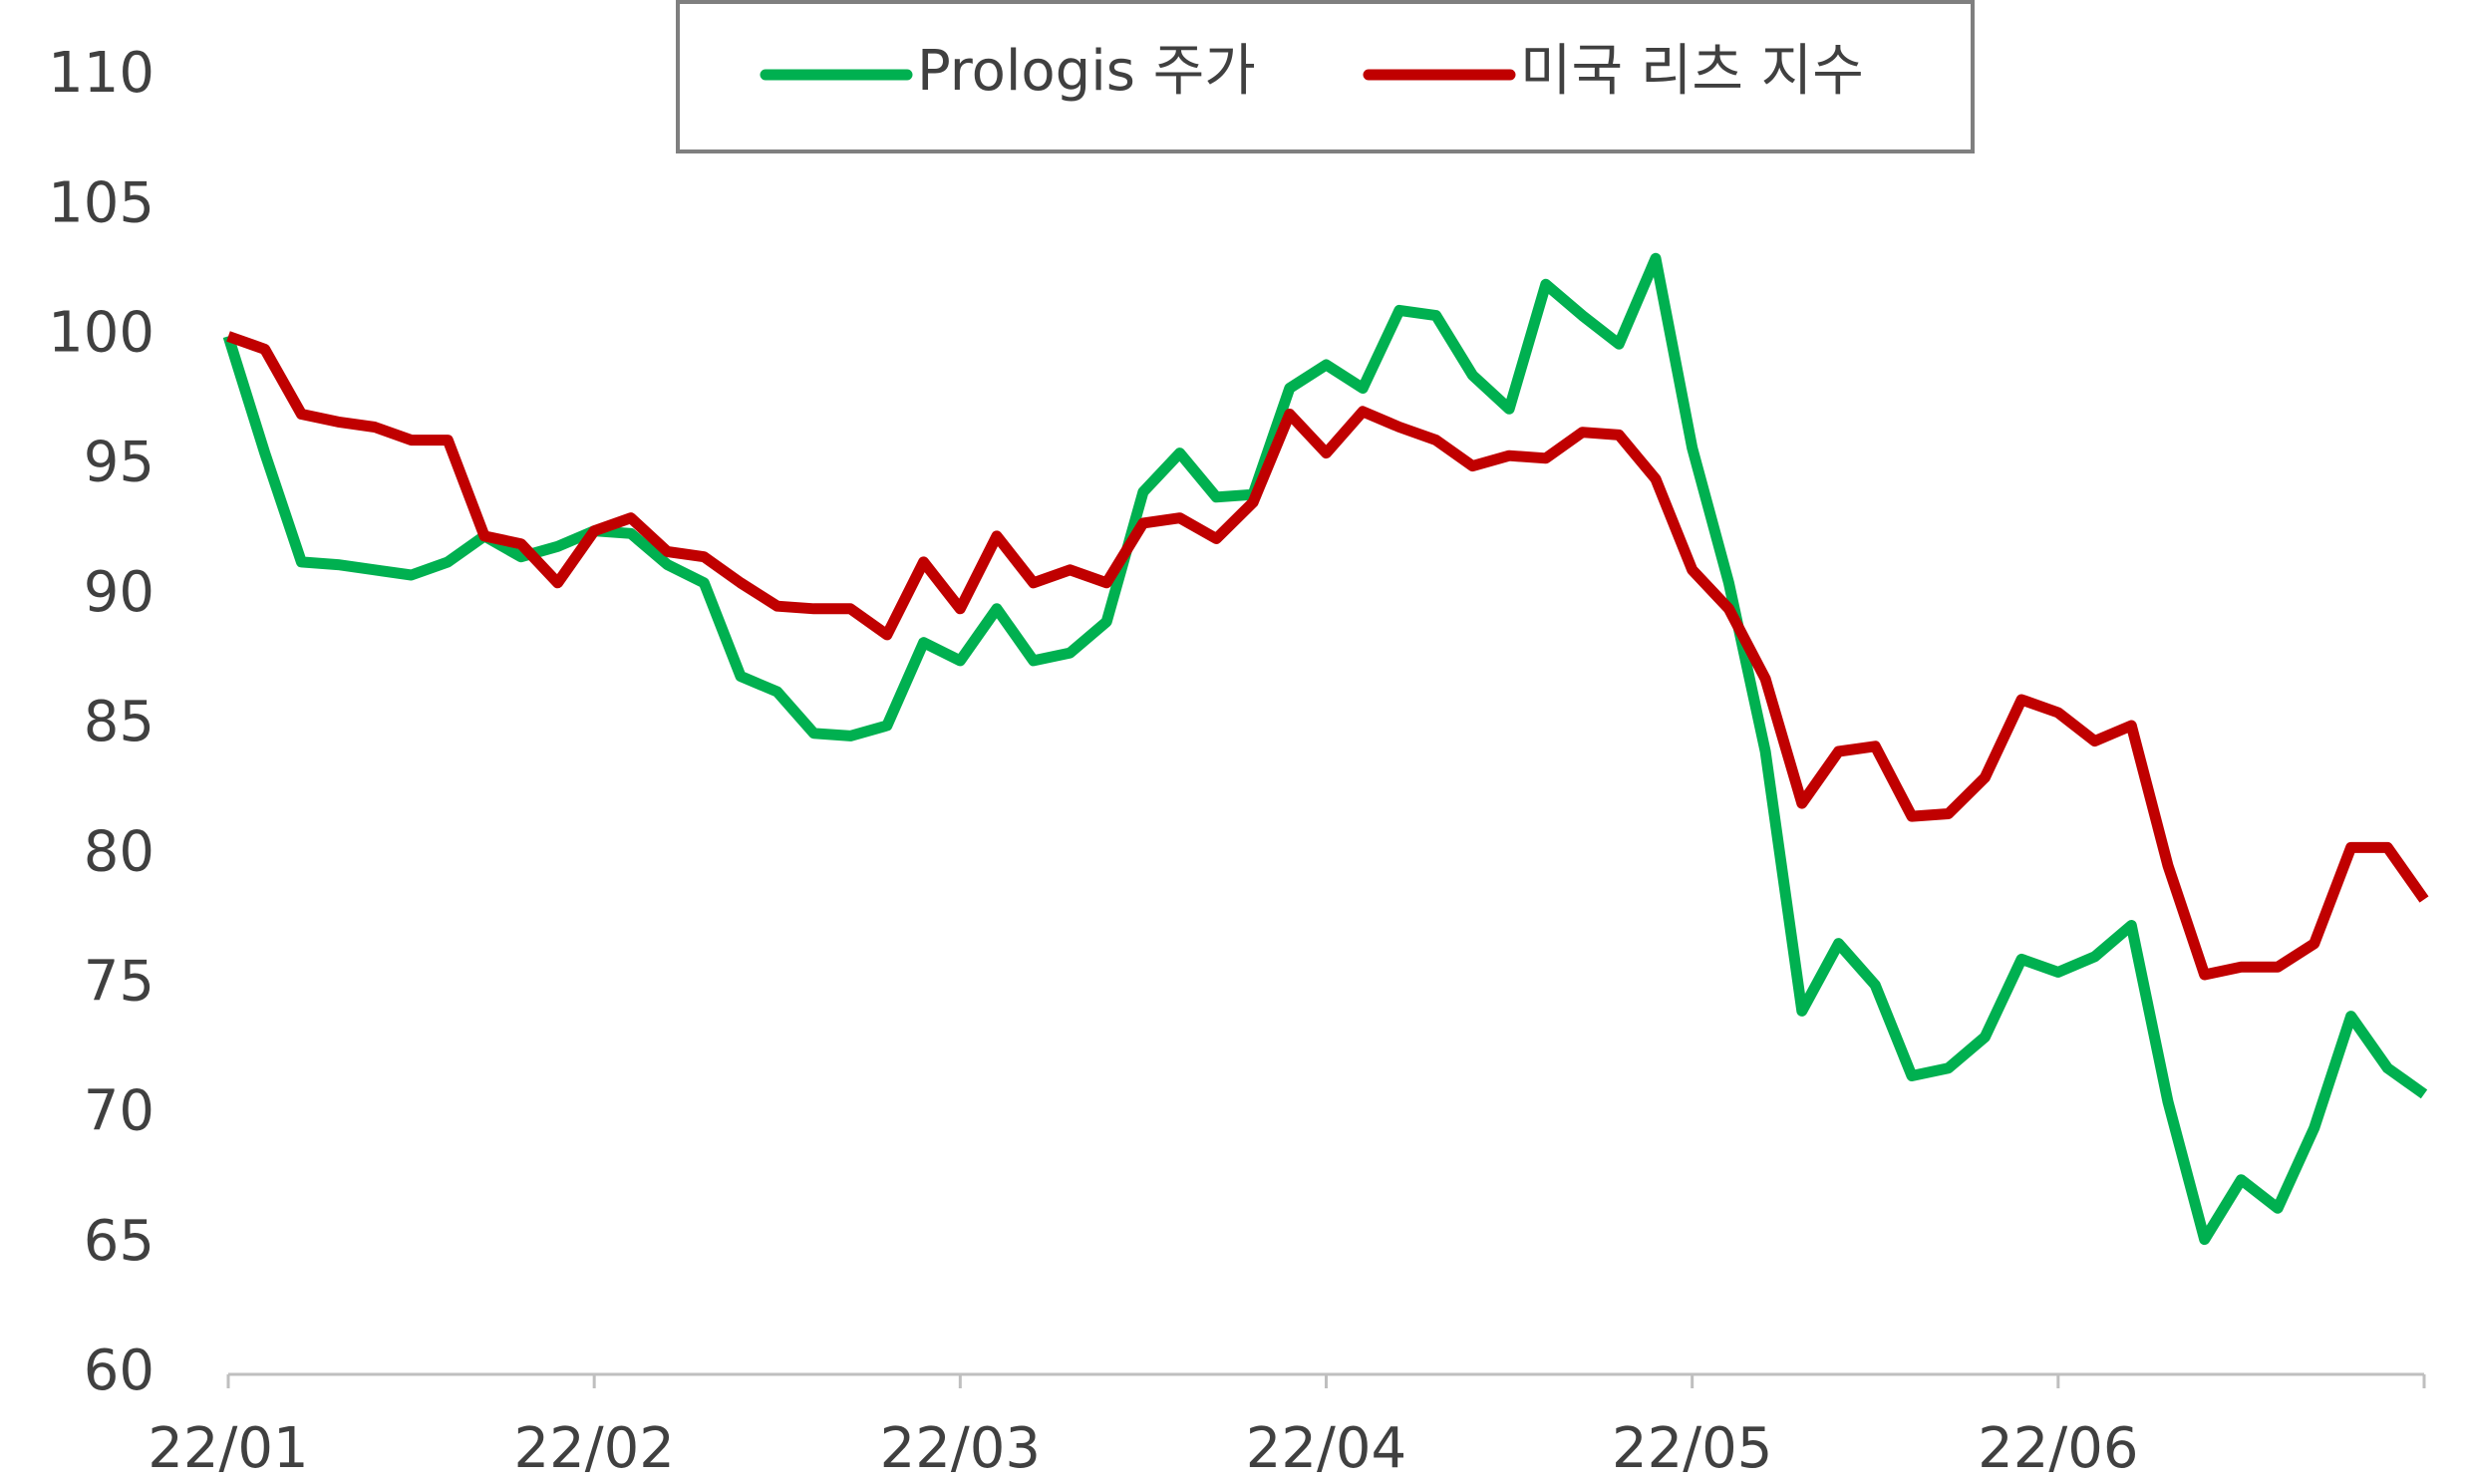 The width and height of the screenshot is (2467, 1484). Describe the element at coordinates (1326, 1448) in the screenshot. I see `x-tick-label: 22/04` at that location.